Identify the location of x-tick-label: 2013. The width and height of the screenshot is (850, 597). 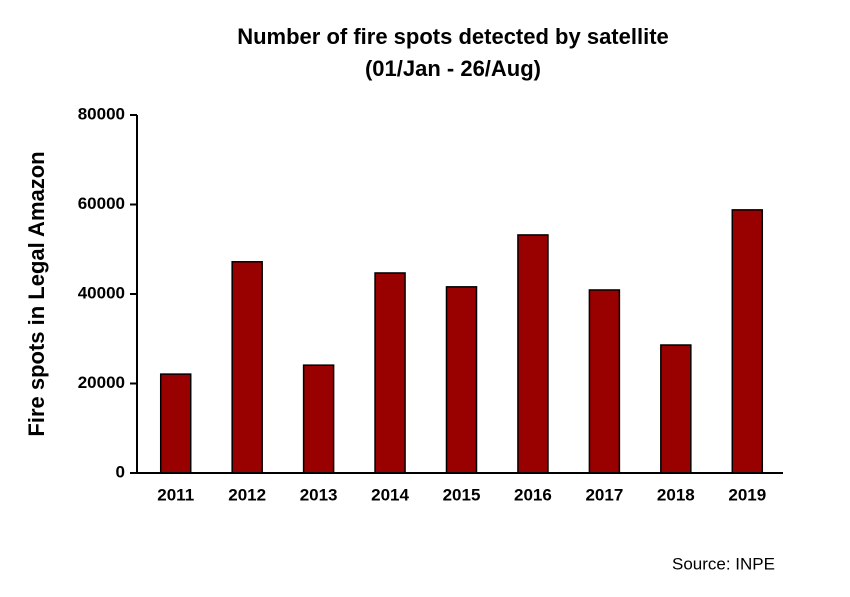
(319, 494).